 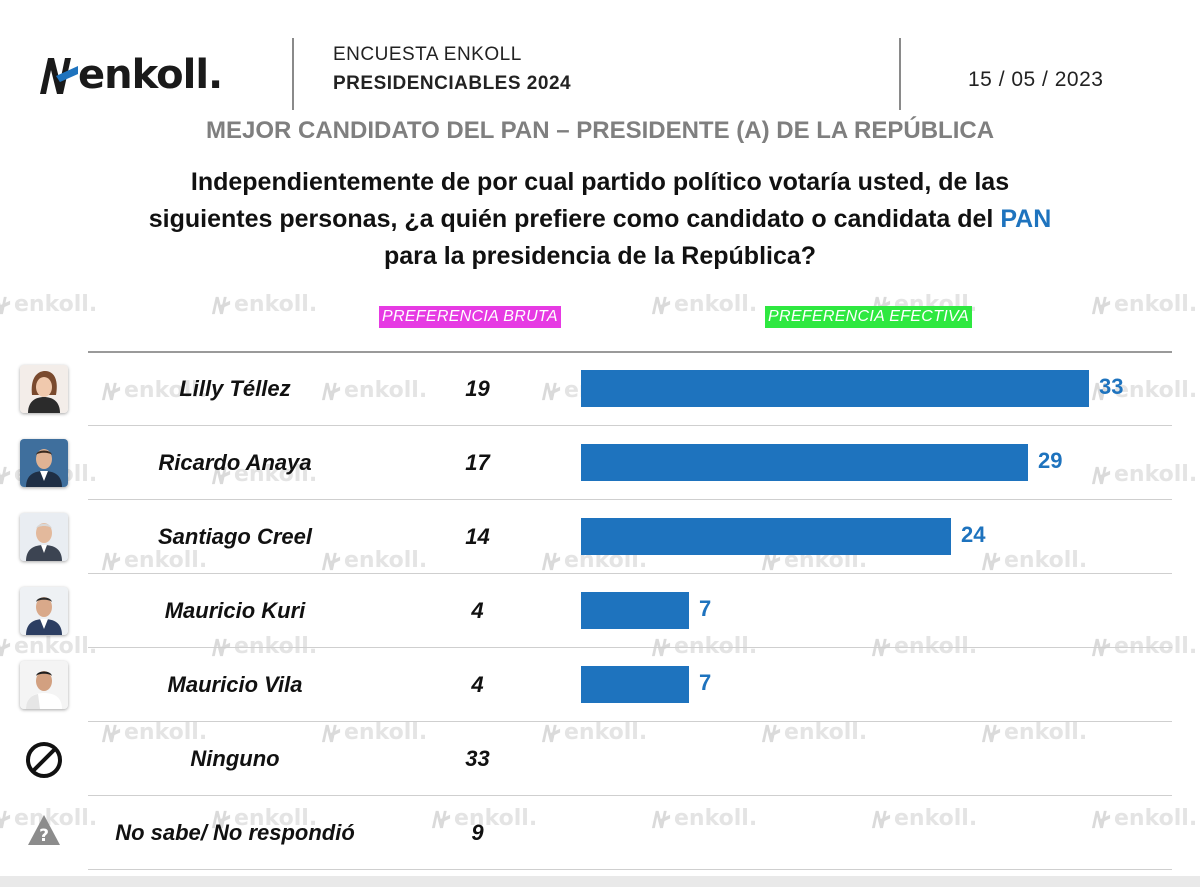 I want to click on category-label: Mauricio Vila, so click(x=235, y=684).